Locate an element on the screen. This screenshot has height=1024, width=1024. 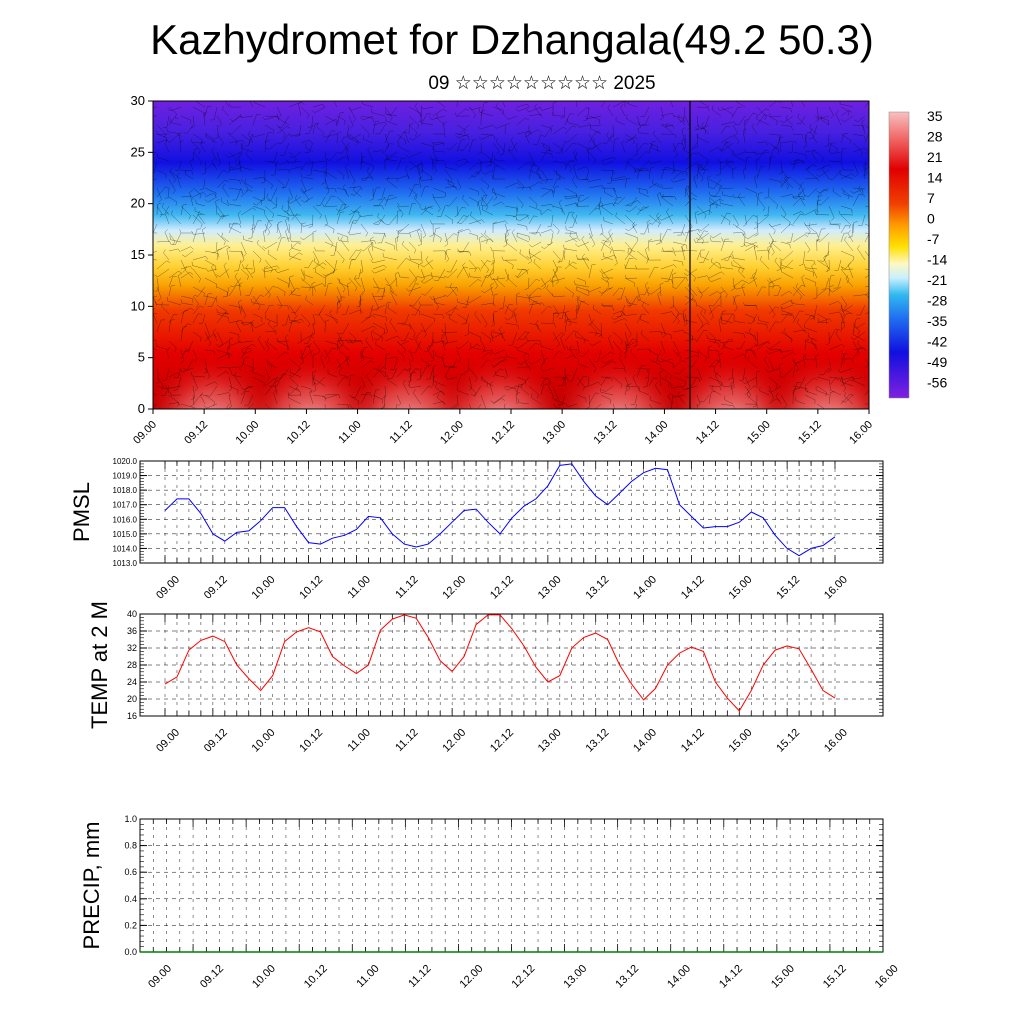
series-line is located at coordinates (500, 663).